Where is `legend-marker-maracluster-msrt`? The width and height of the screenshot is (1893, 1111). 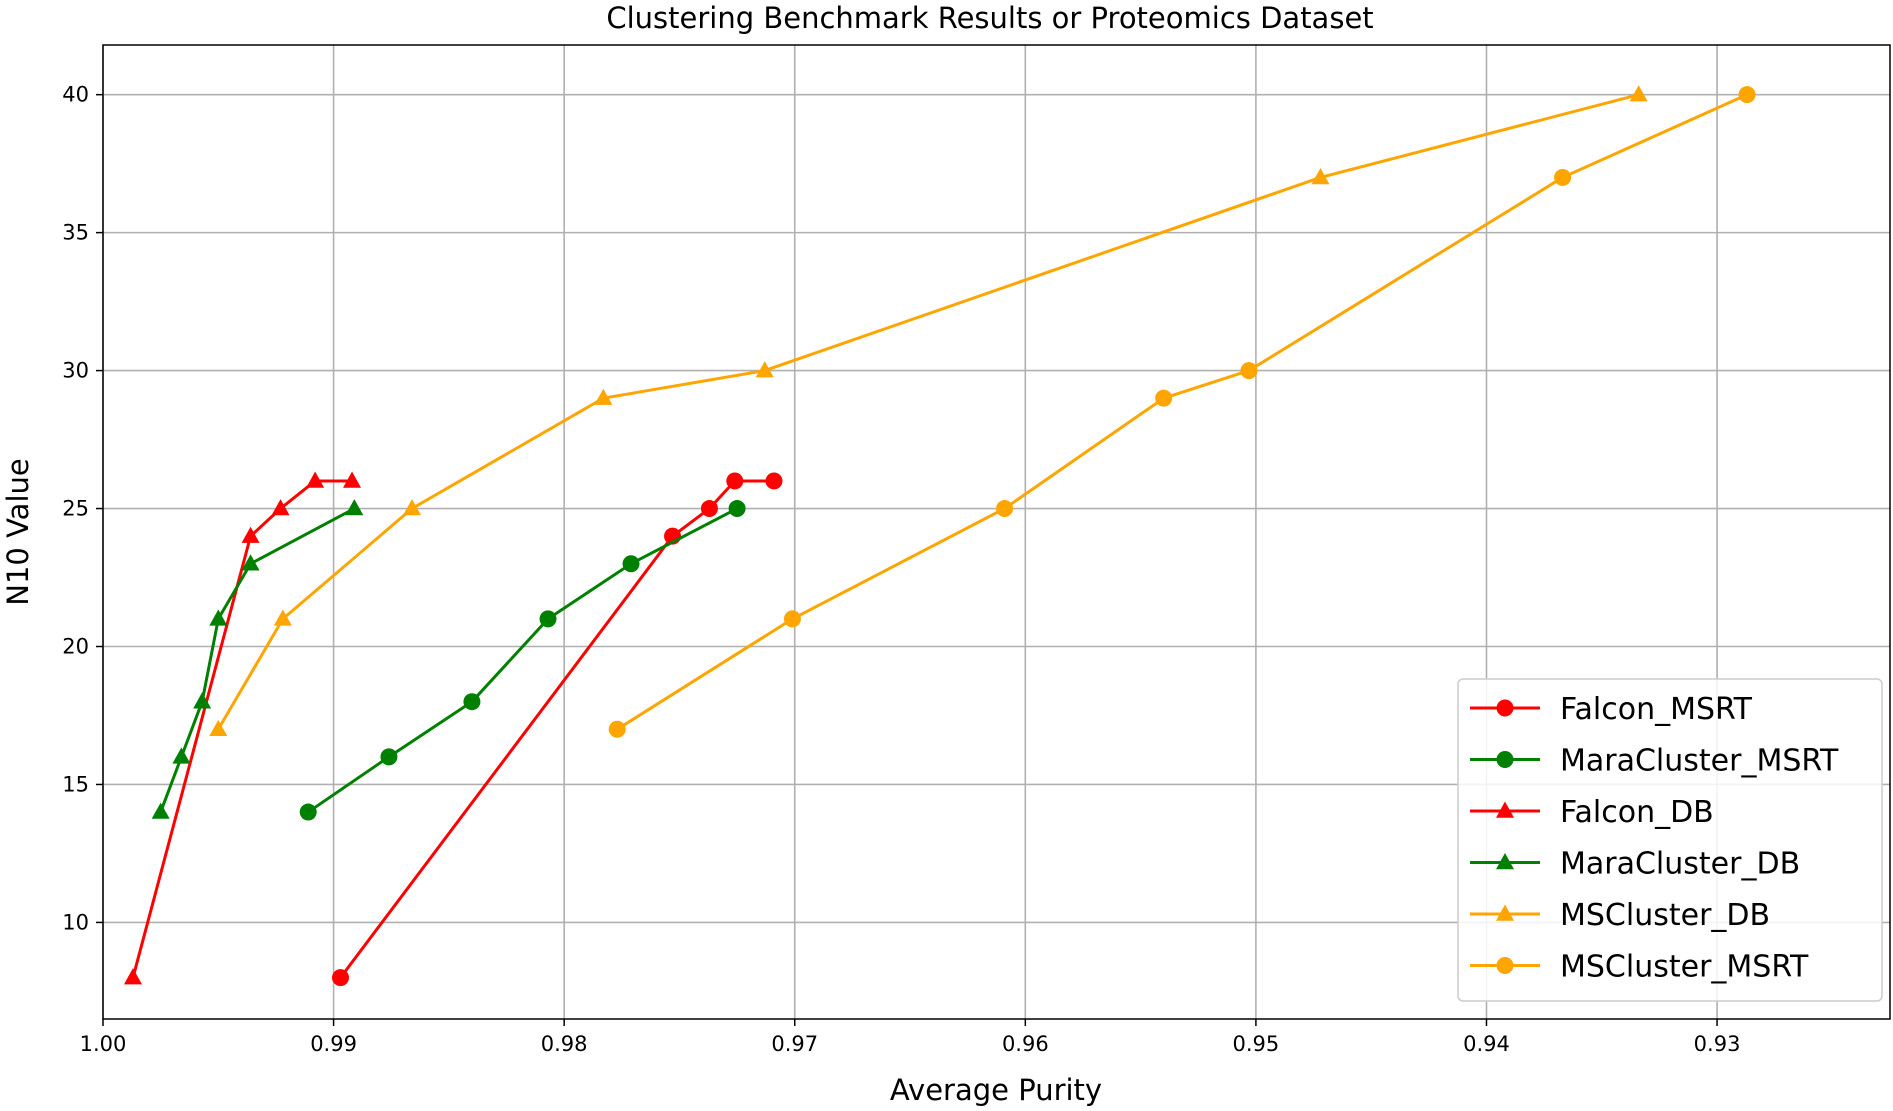
legend-marker-maracluster-msrt is located at coordinates (1505, 759).